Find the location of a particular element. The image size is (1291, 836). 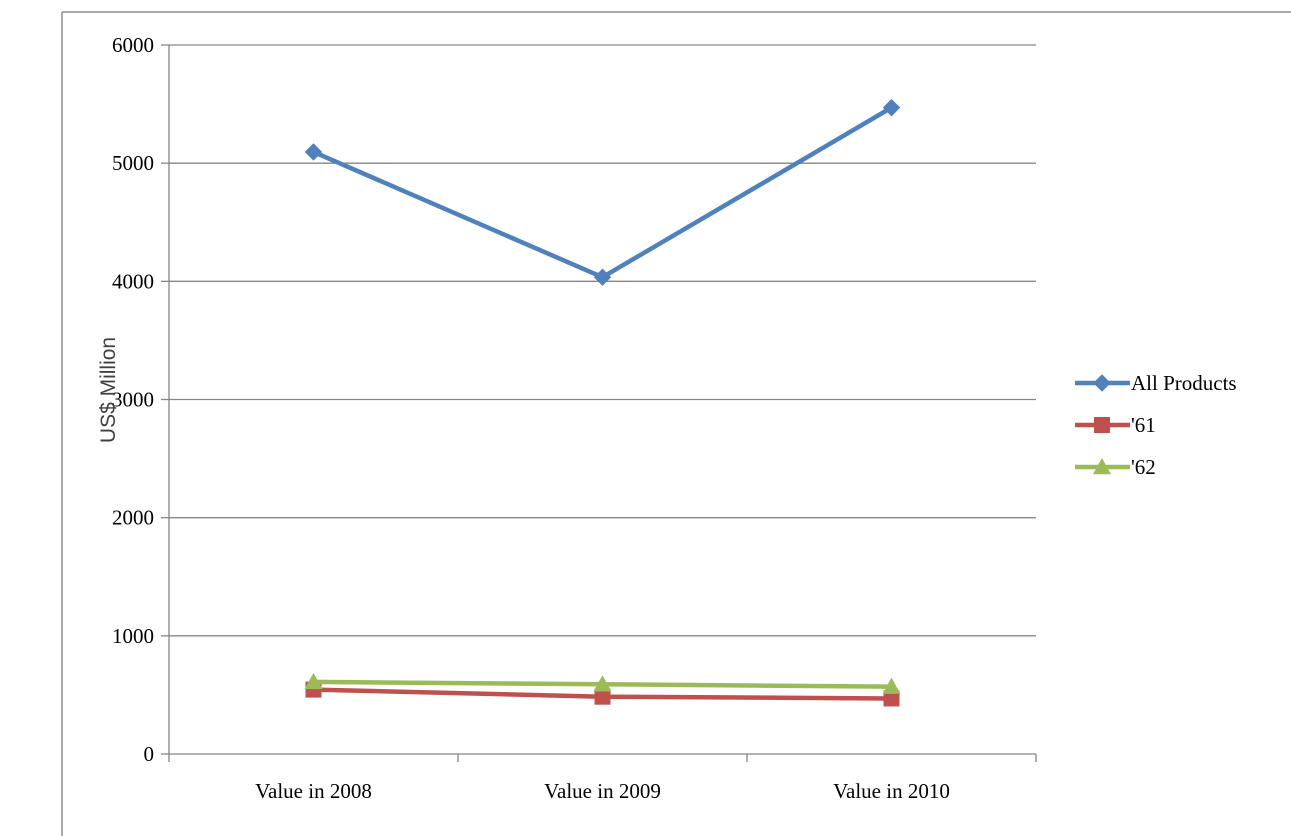

y-tick-label: 0 is located at coordinates (149, 754).